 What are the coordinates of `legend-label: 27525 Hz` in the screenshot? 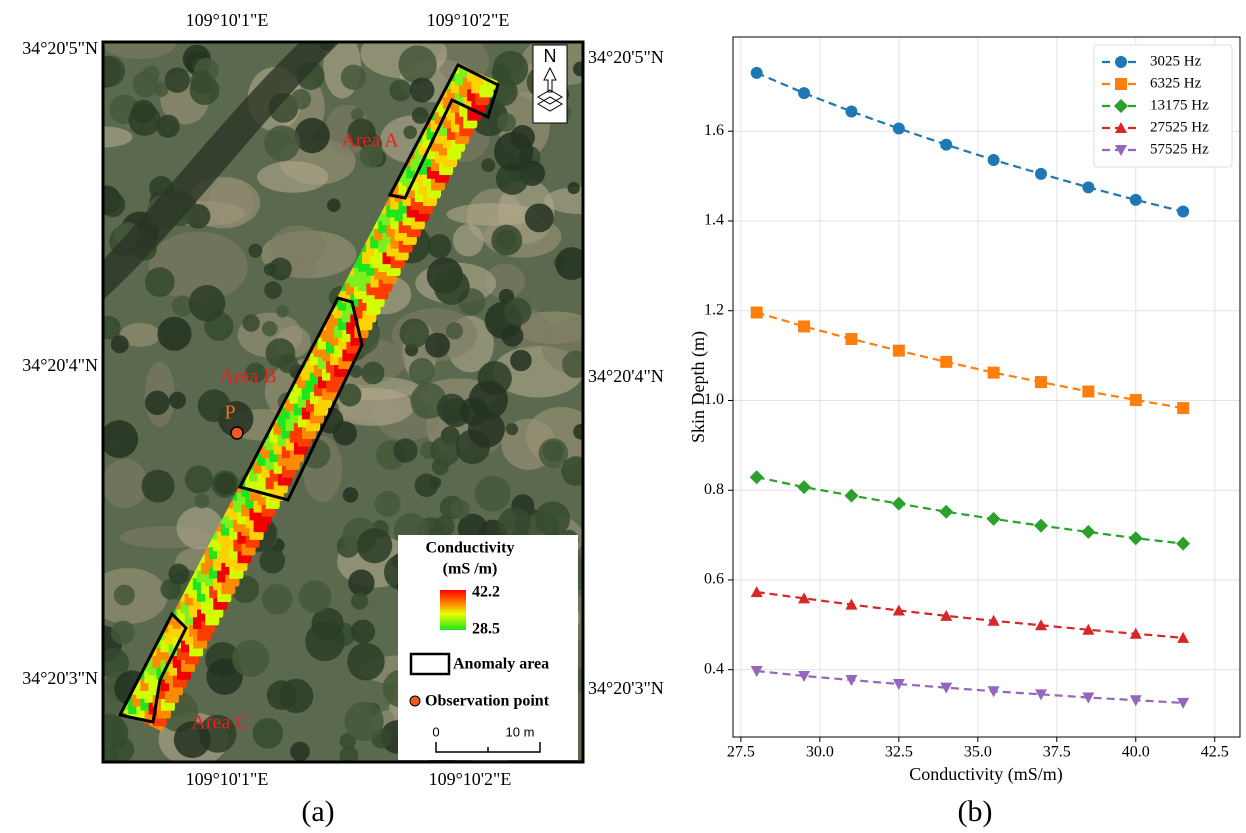 It's located at (1179, 127).